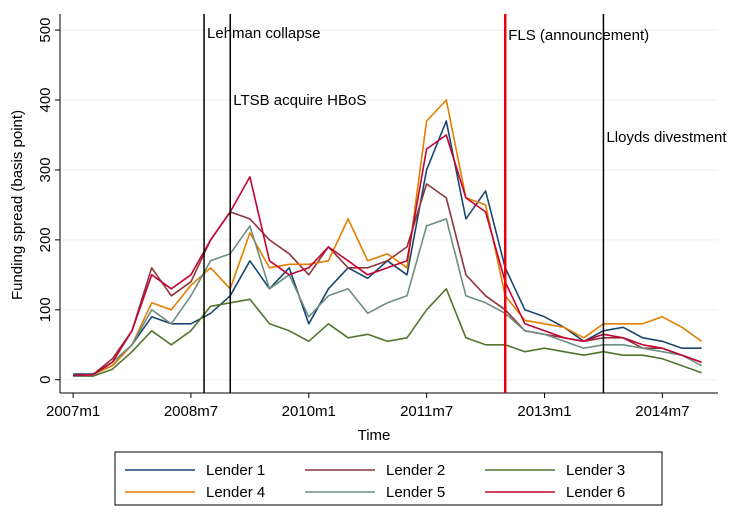 The height and width of the screenshot is (512, 732). What do you see at coordinates (415, 470) in the screenshot?
I see `legend-label: Lender 2` at bounding box center [415, 470].